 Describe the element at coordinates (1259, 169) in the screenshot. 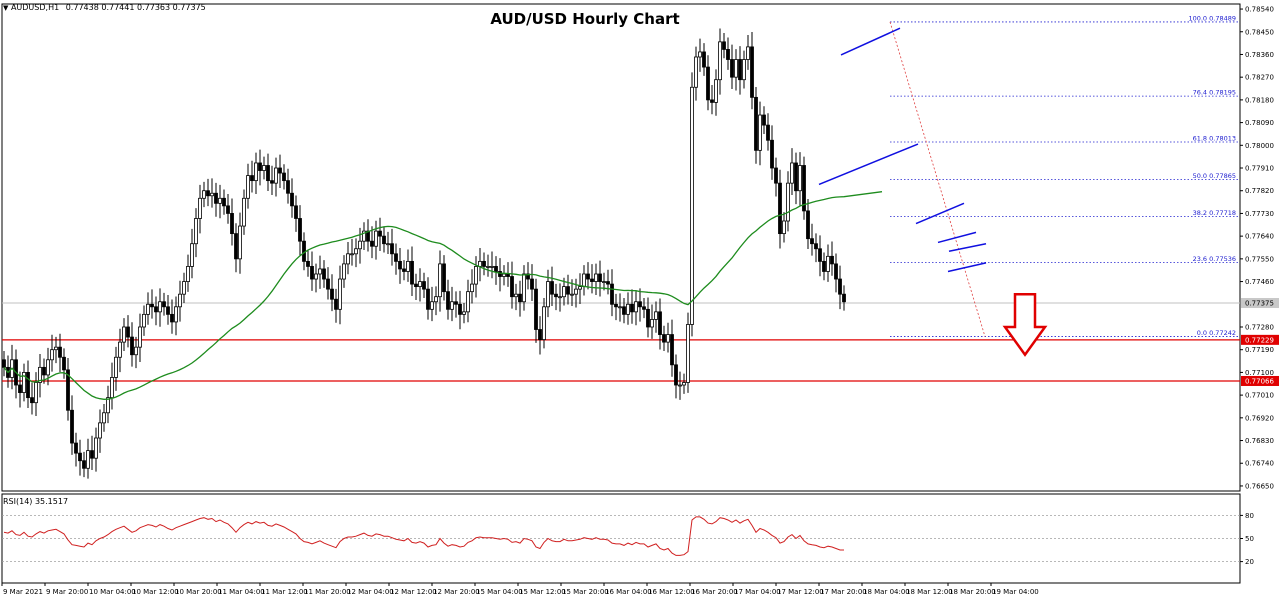

I see `y-tick-label: 0.77910` at that location.